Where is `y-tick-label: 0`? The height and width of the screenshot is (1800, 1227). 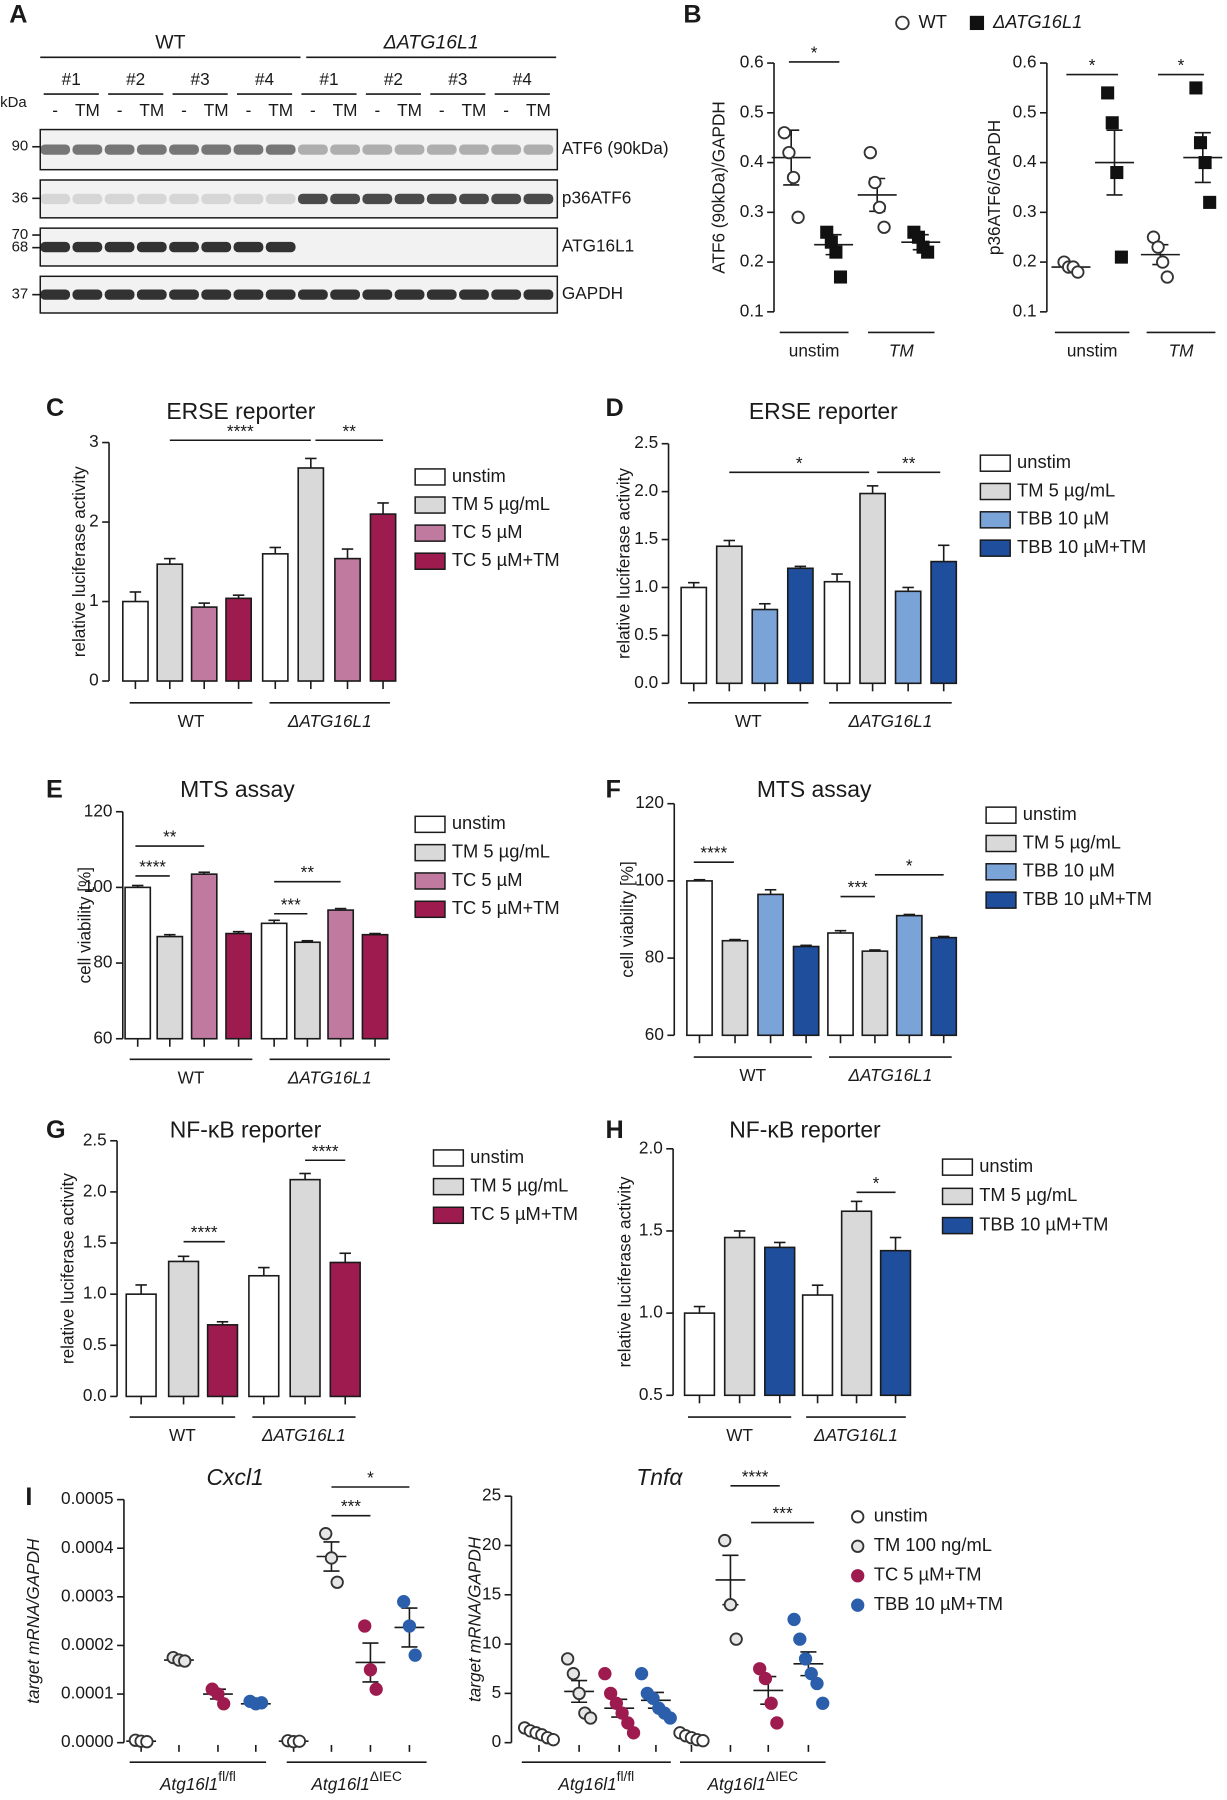
y-tick-label: 0 is located at coordinates (94, 680).